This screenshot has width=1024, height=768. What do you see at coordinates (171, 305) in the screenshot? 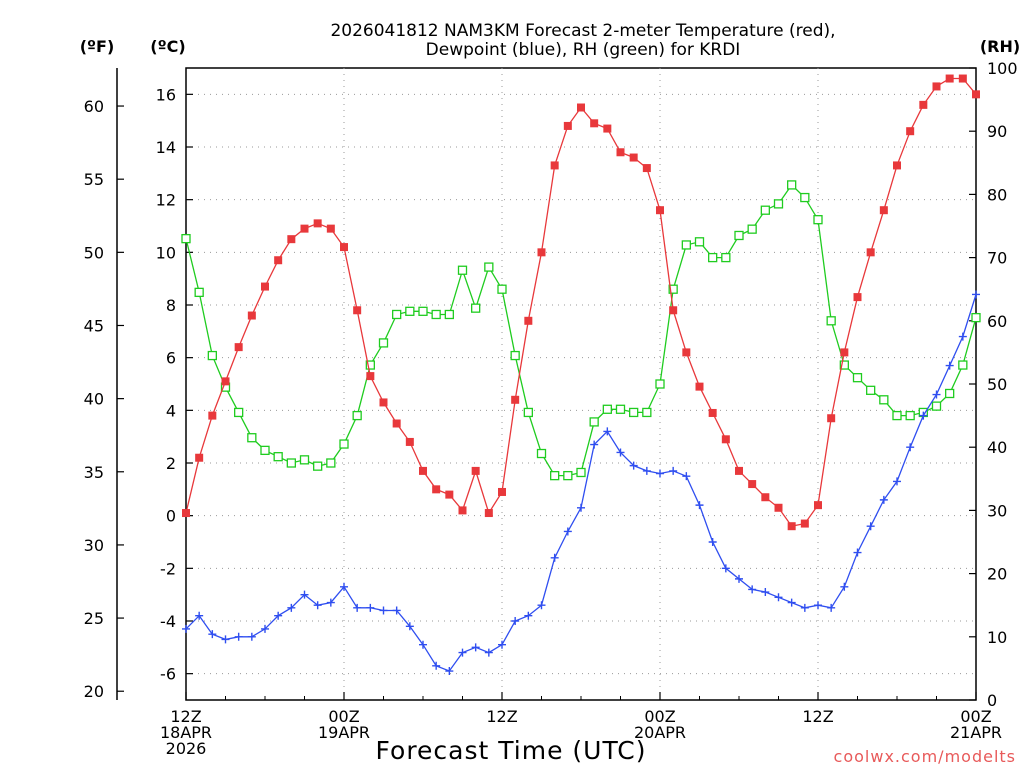
I see `celsius-tick-label: 8` at bounding box center [171, 305].